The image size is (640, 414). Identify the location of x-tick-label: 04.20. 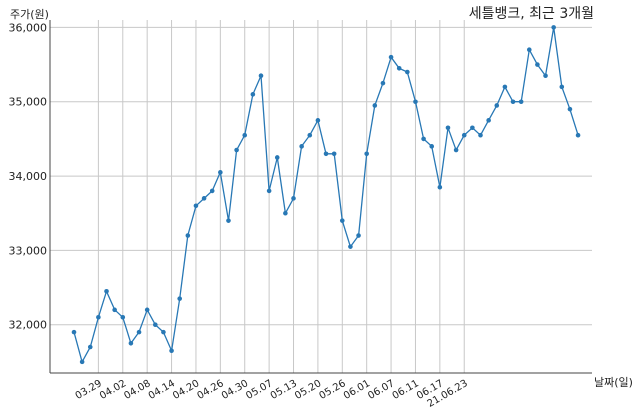
(186, 390).